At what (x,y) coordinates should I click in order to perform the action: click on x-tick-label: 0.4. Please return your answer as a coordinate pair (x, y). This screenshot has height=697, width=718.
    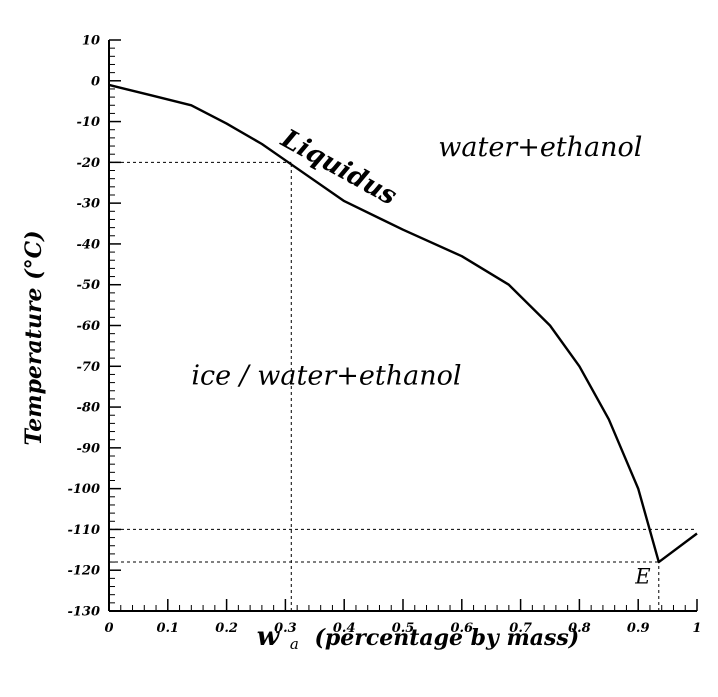
    Looking at the image, I should click on (344, 628).